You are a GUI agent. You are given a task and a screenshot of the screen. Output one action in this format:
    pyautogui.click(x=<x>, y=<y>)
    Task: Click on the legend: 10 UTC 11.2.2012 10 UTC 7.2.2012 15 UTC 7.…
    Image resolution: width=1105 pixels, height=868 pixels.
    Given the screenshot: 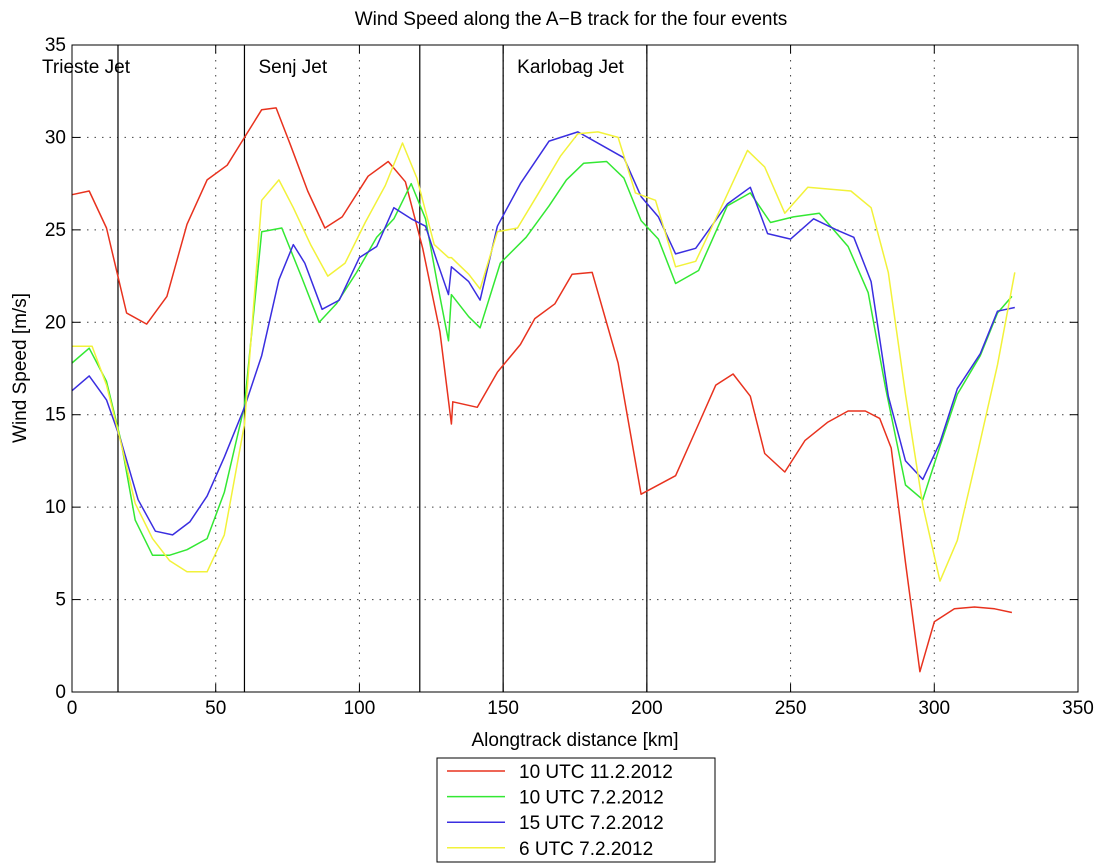 What is the action you would take?
    pyautogui.click(x=576, y=810)
    